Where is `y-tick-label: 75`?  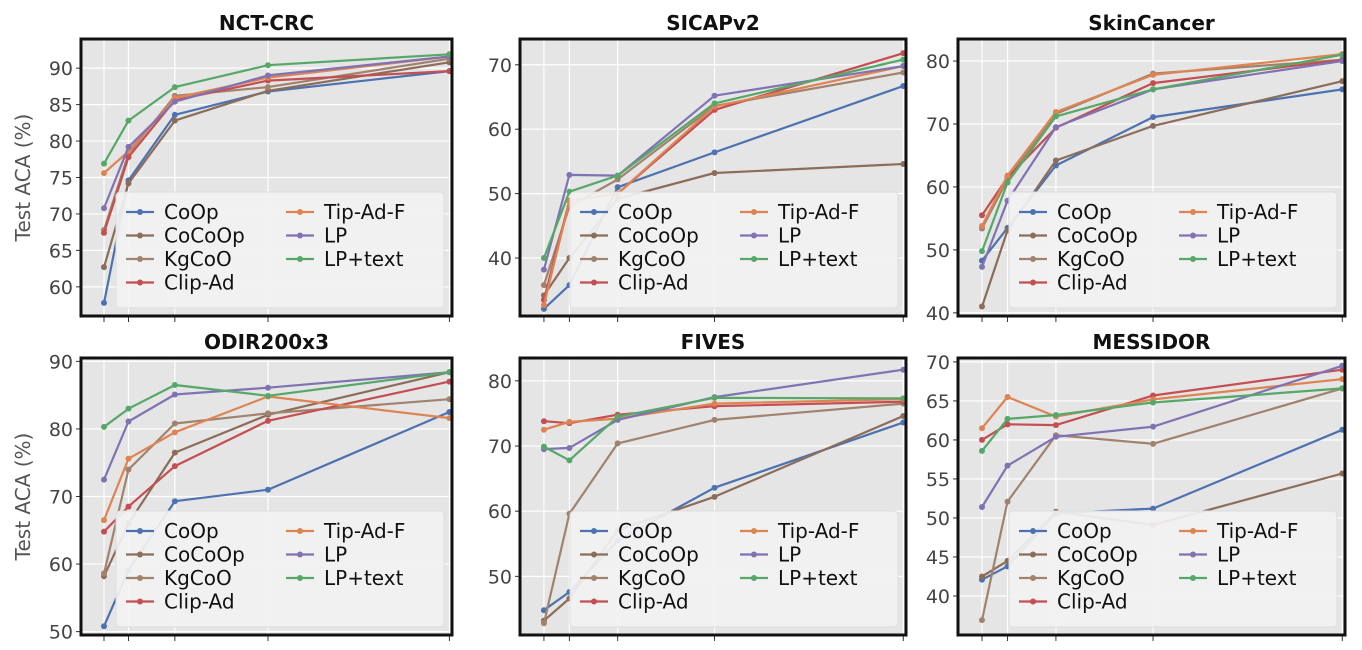
y-tick-label: 75 is located at coordinates (61, 179).